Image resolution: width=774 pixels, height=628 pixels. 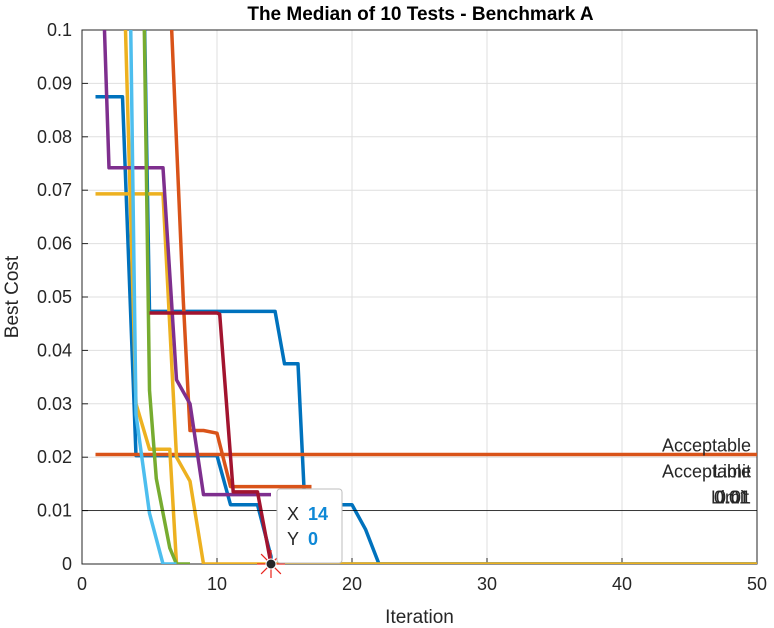 I want to click on acceptable-limit-label-4: Limit, so click(x=730, y=498).